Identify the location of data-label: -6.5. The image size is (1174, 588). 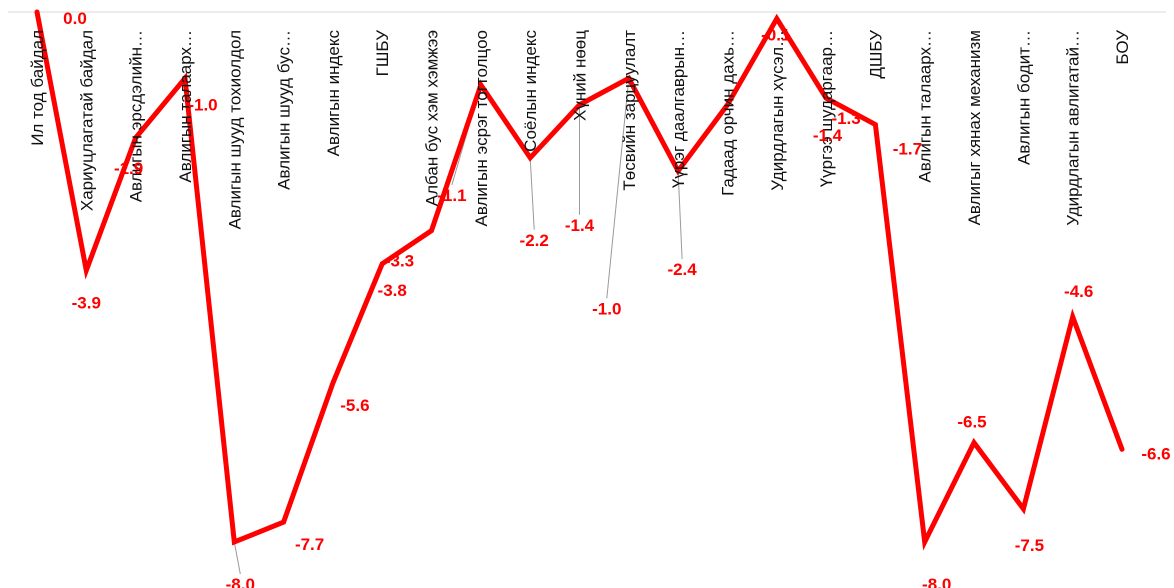
(971, 422).